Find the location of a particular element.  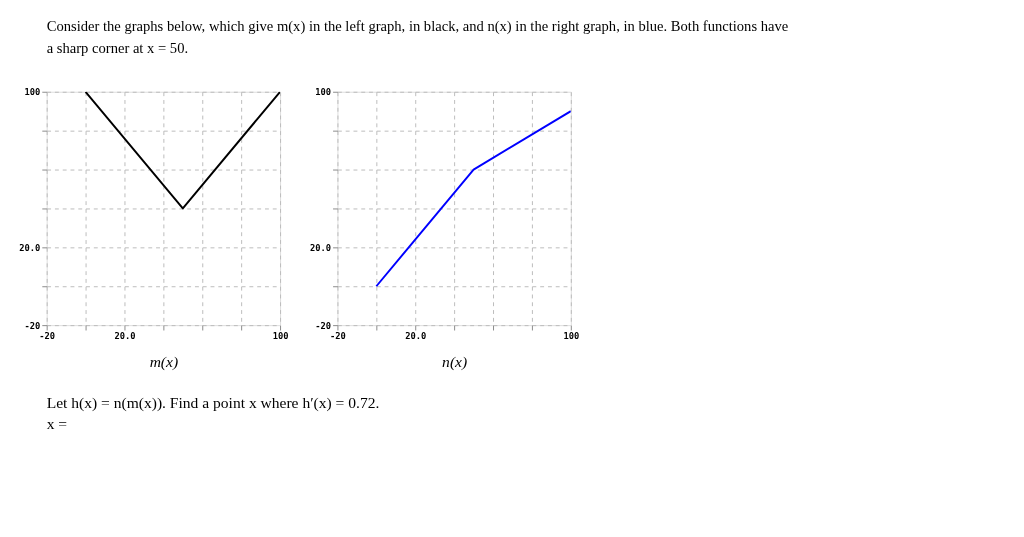

text: Consider the graphs below, which give m(x) in the left graph, in black, and n(x) in the right graph, in blue. Both functions have a sharp corner at x = 50. is located at coordinates (417, 37).